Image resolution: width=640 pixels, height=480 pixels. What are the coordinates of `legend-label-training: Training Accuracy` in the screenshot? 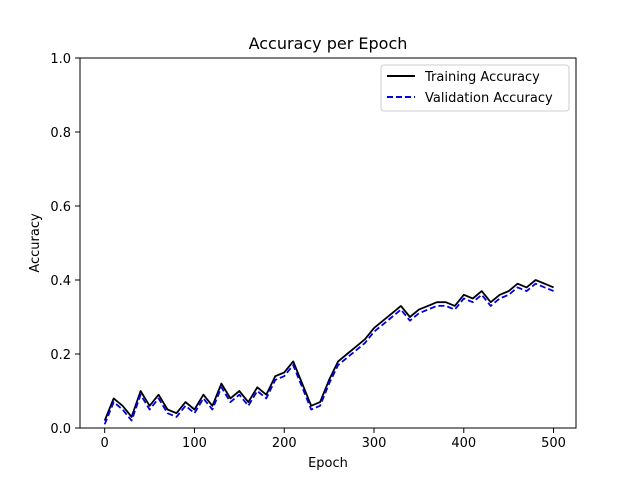 It's located at (482, 77).